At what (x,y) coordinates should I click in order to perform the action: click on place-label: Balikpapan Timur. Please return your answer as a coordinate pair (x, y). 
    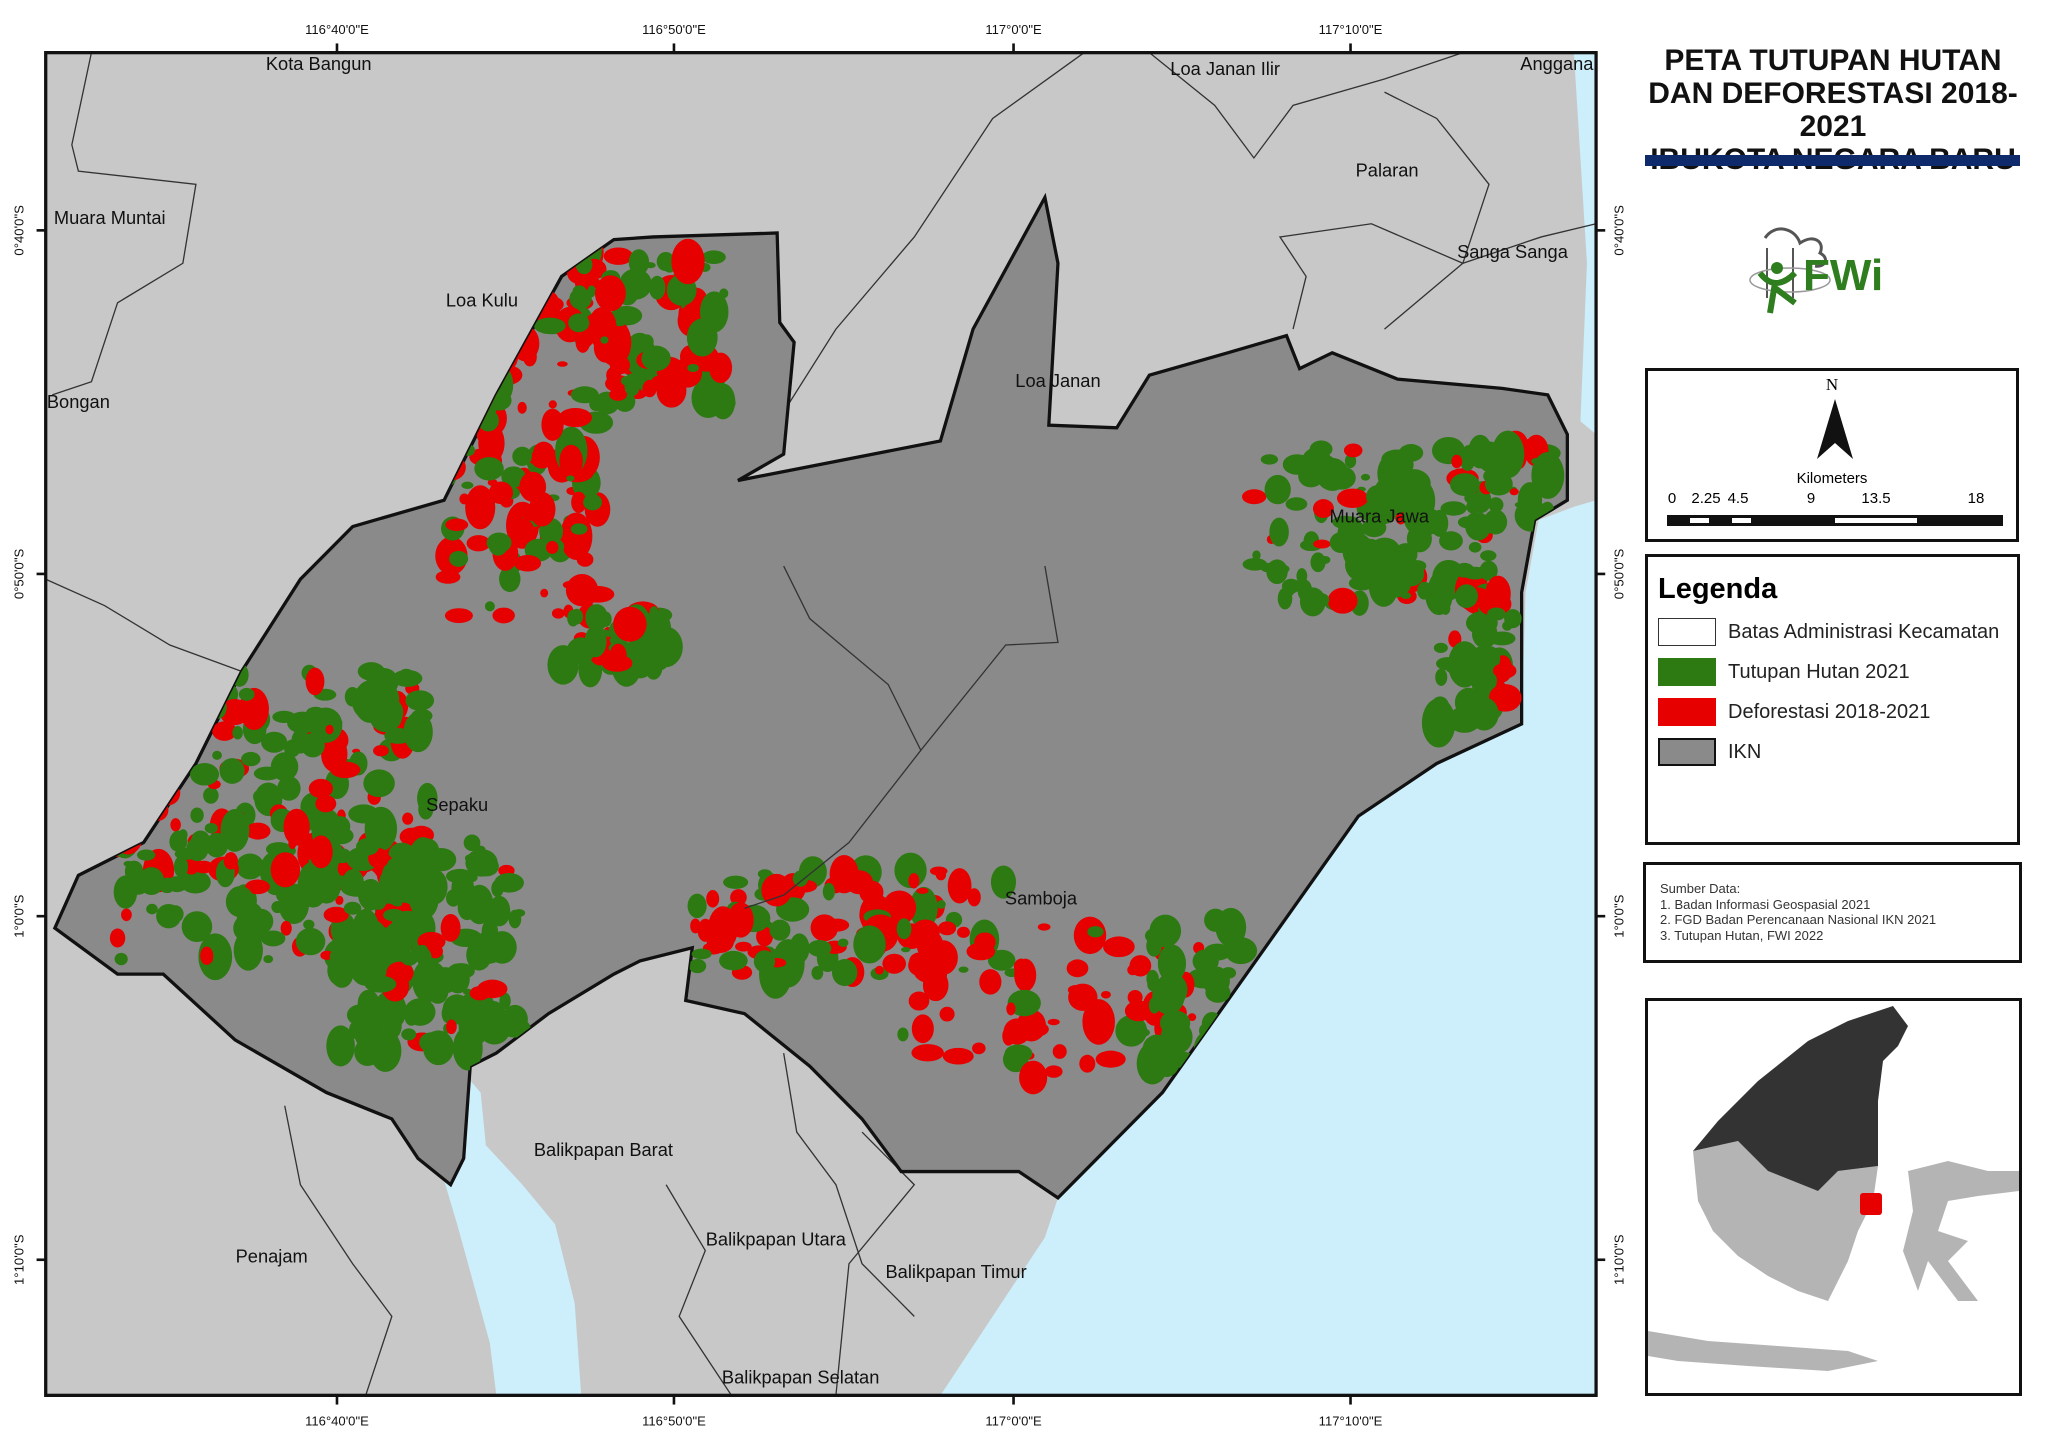
    Looking at the image, I should click on (955, 1271).